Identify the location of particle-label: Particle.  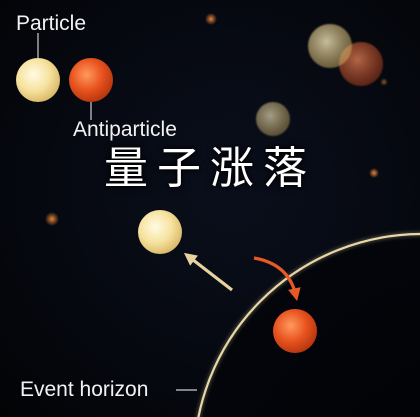
(51, 23).